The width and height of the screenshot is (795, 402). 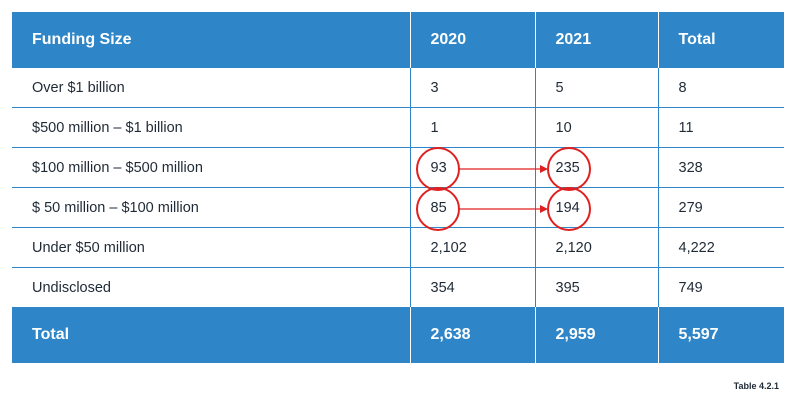 I want to click on cell-2020: 1, so click(x=472, y=127).